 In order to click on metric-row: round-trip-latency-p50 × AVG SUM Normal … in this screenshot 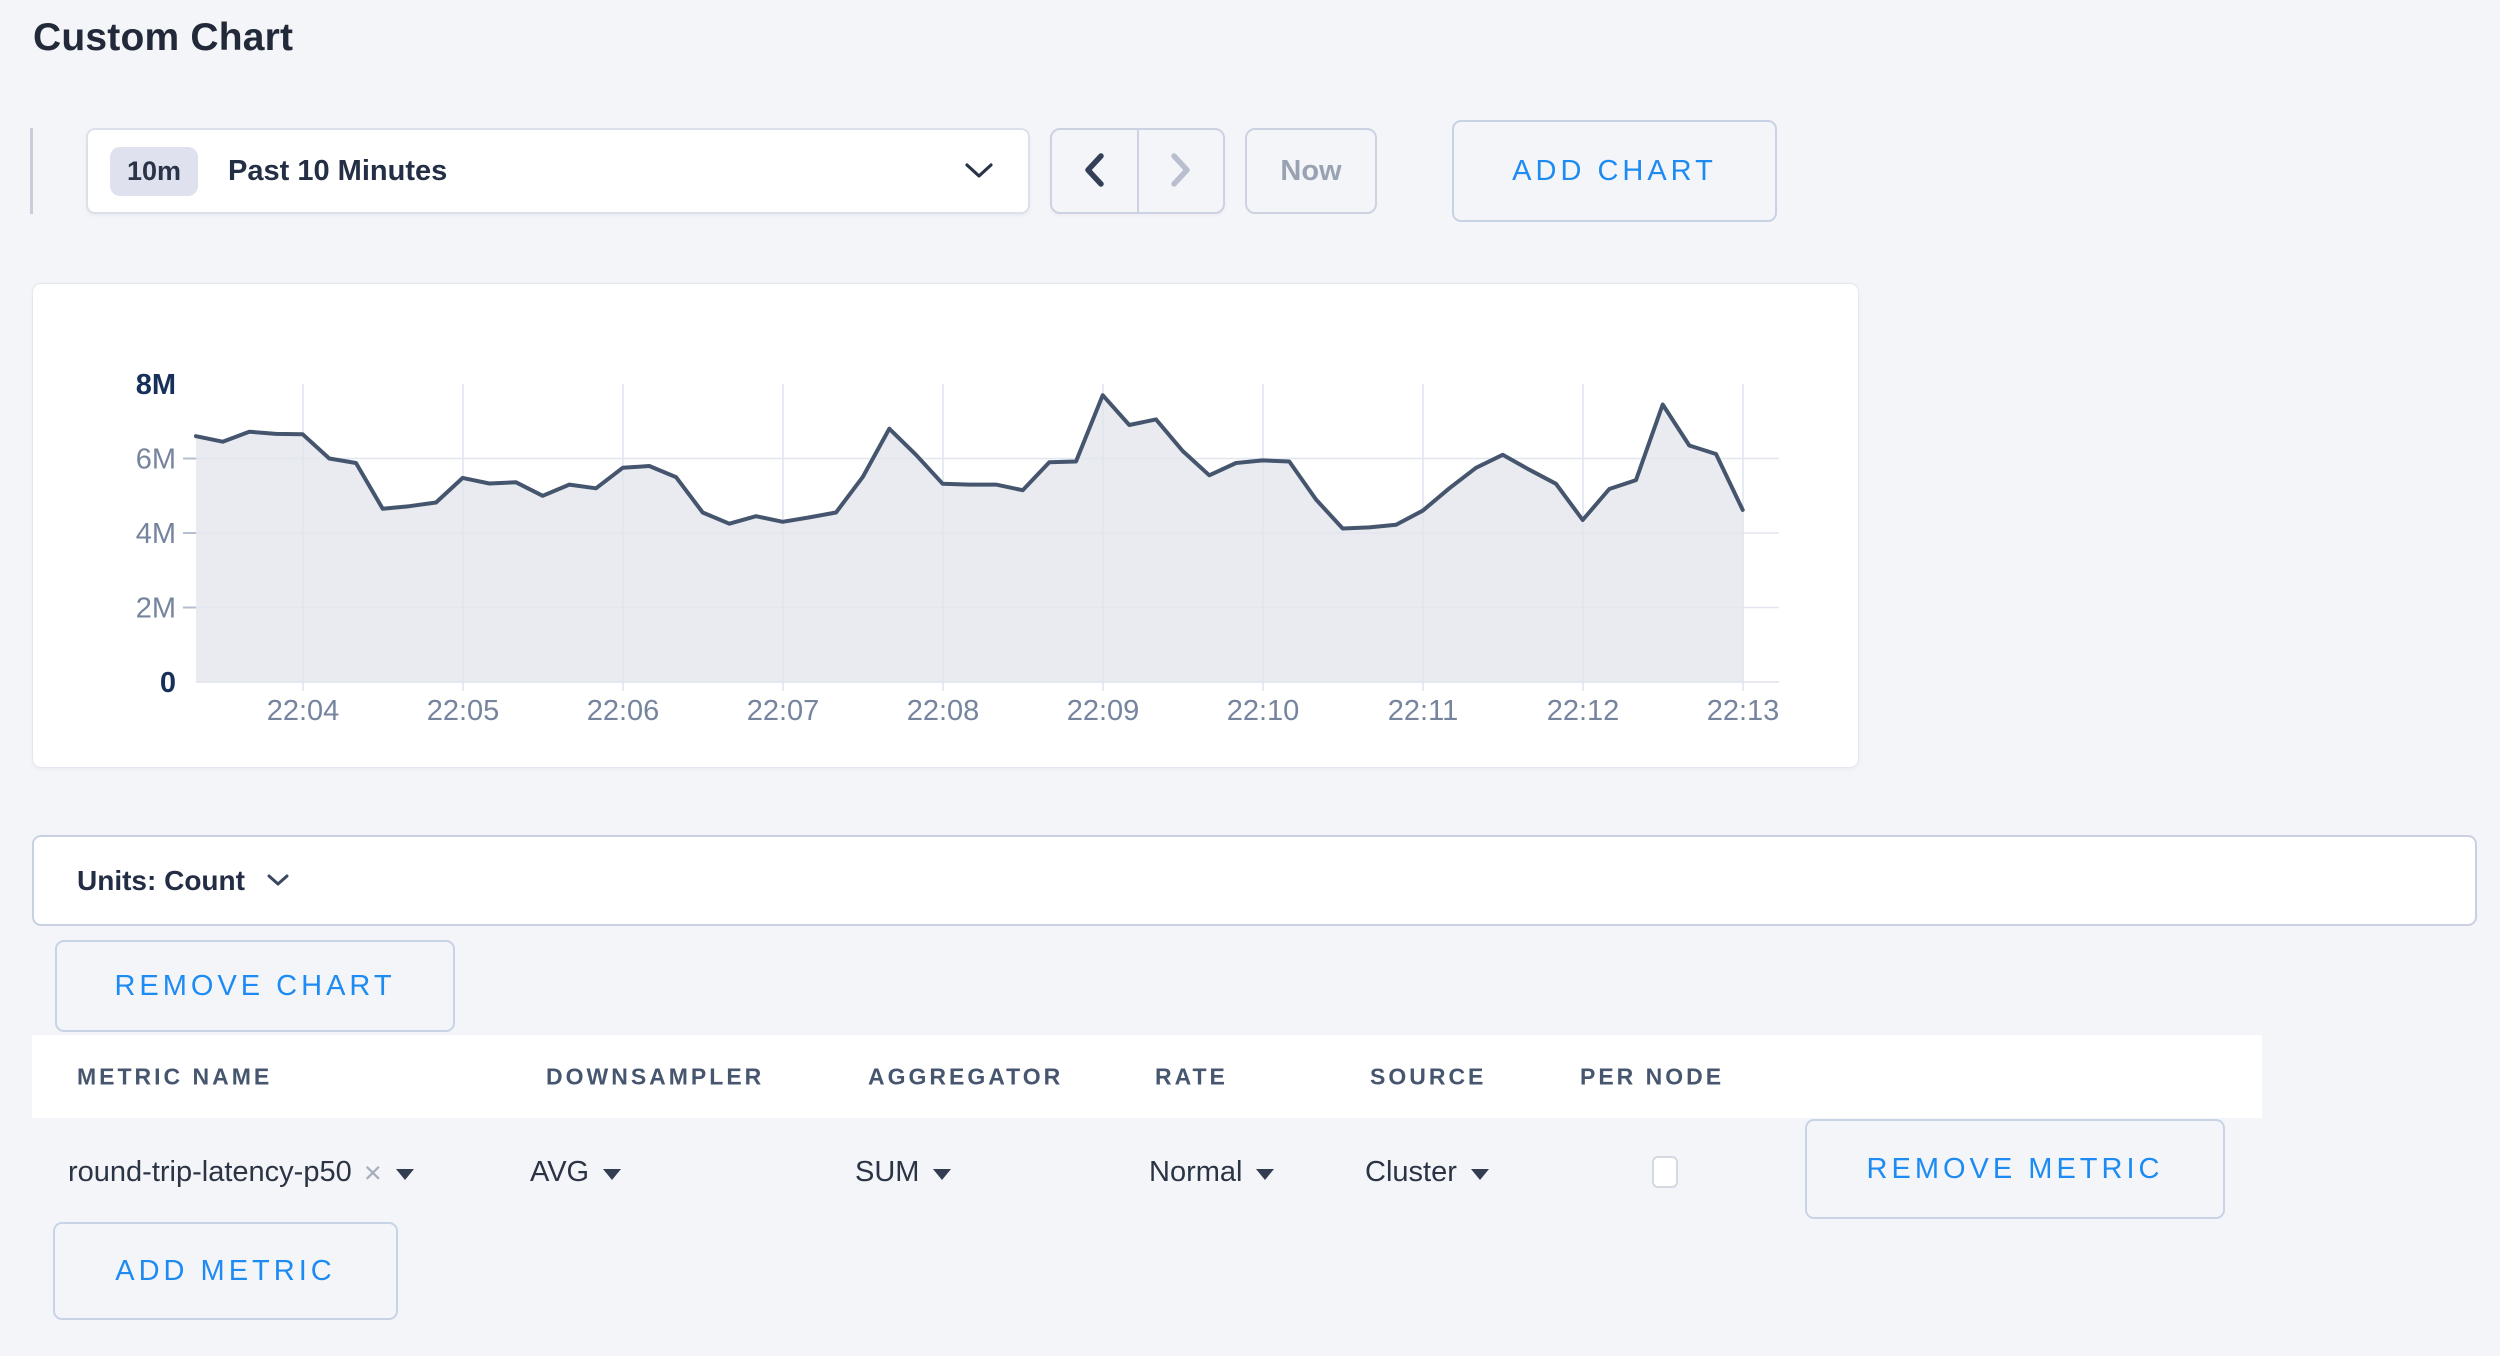, I will do `click(1147, 1169)`.